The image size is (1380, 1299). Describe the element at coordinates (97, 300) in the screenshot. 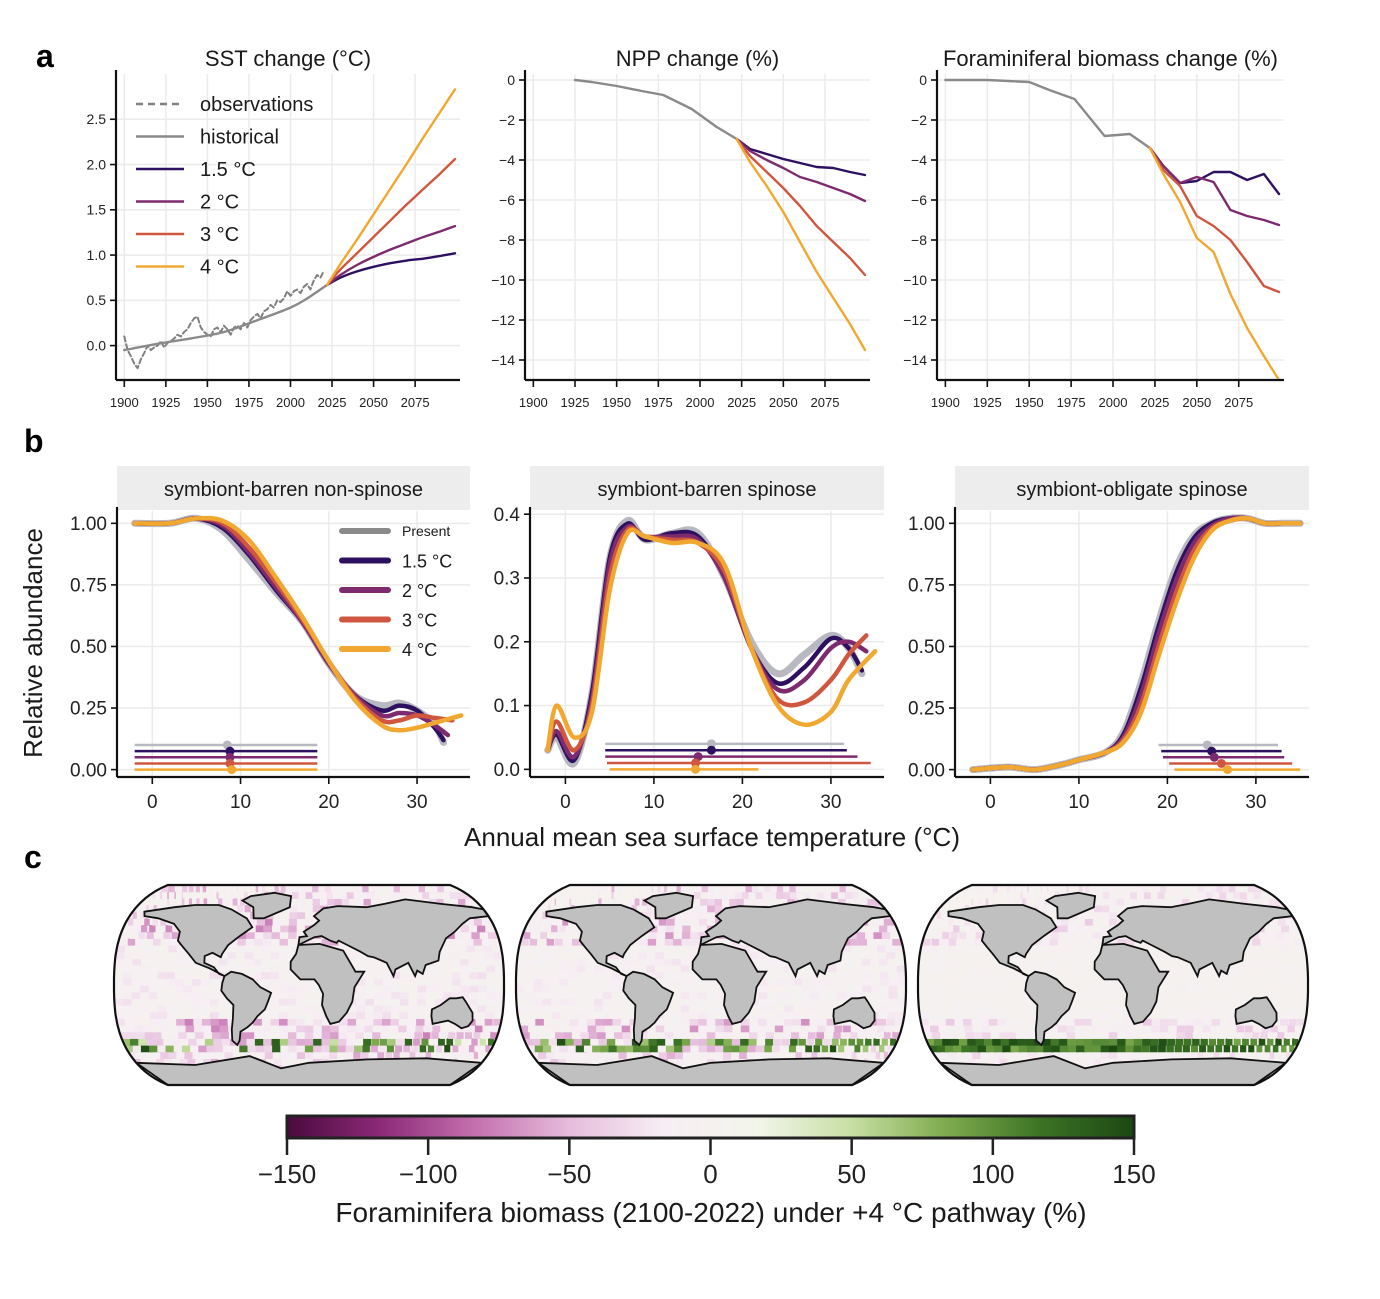

I see `y-tick-label: 0.5` at that location.